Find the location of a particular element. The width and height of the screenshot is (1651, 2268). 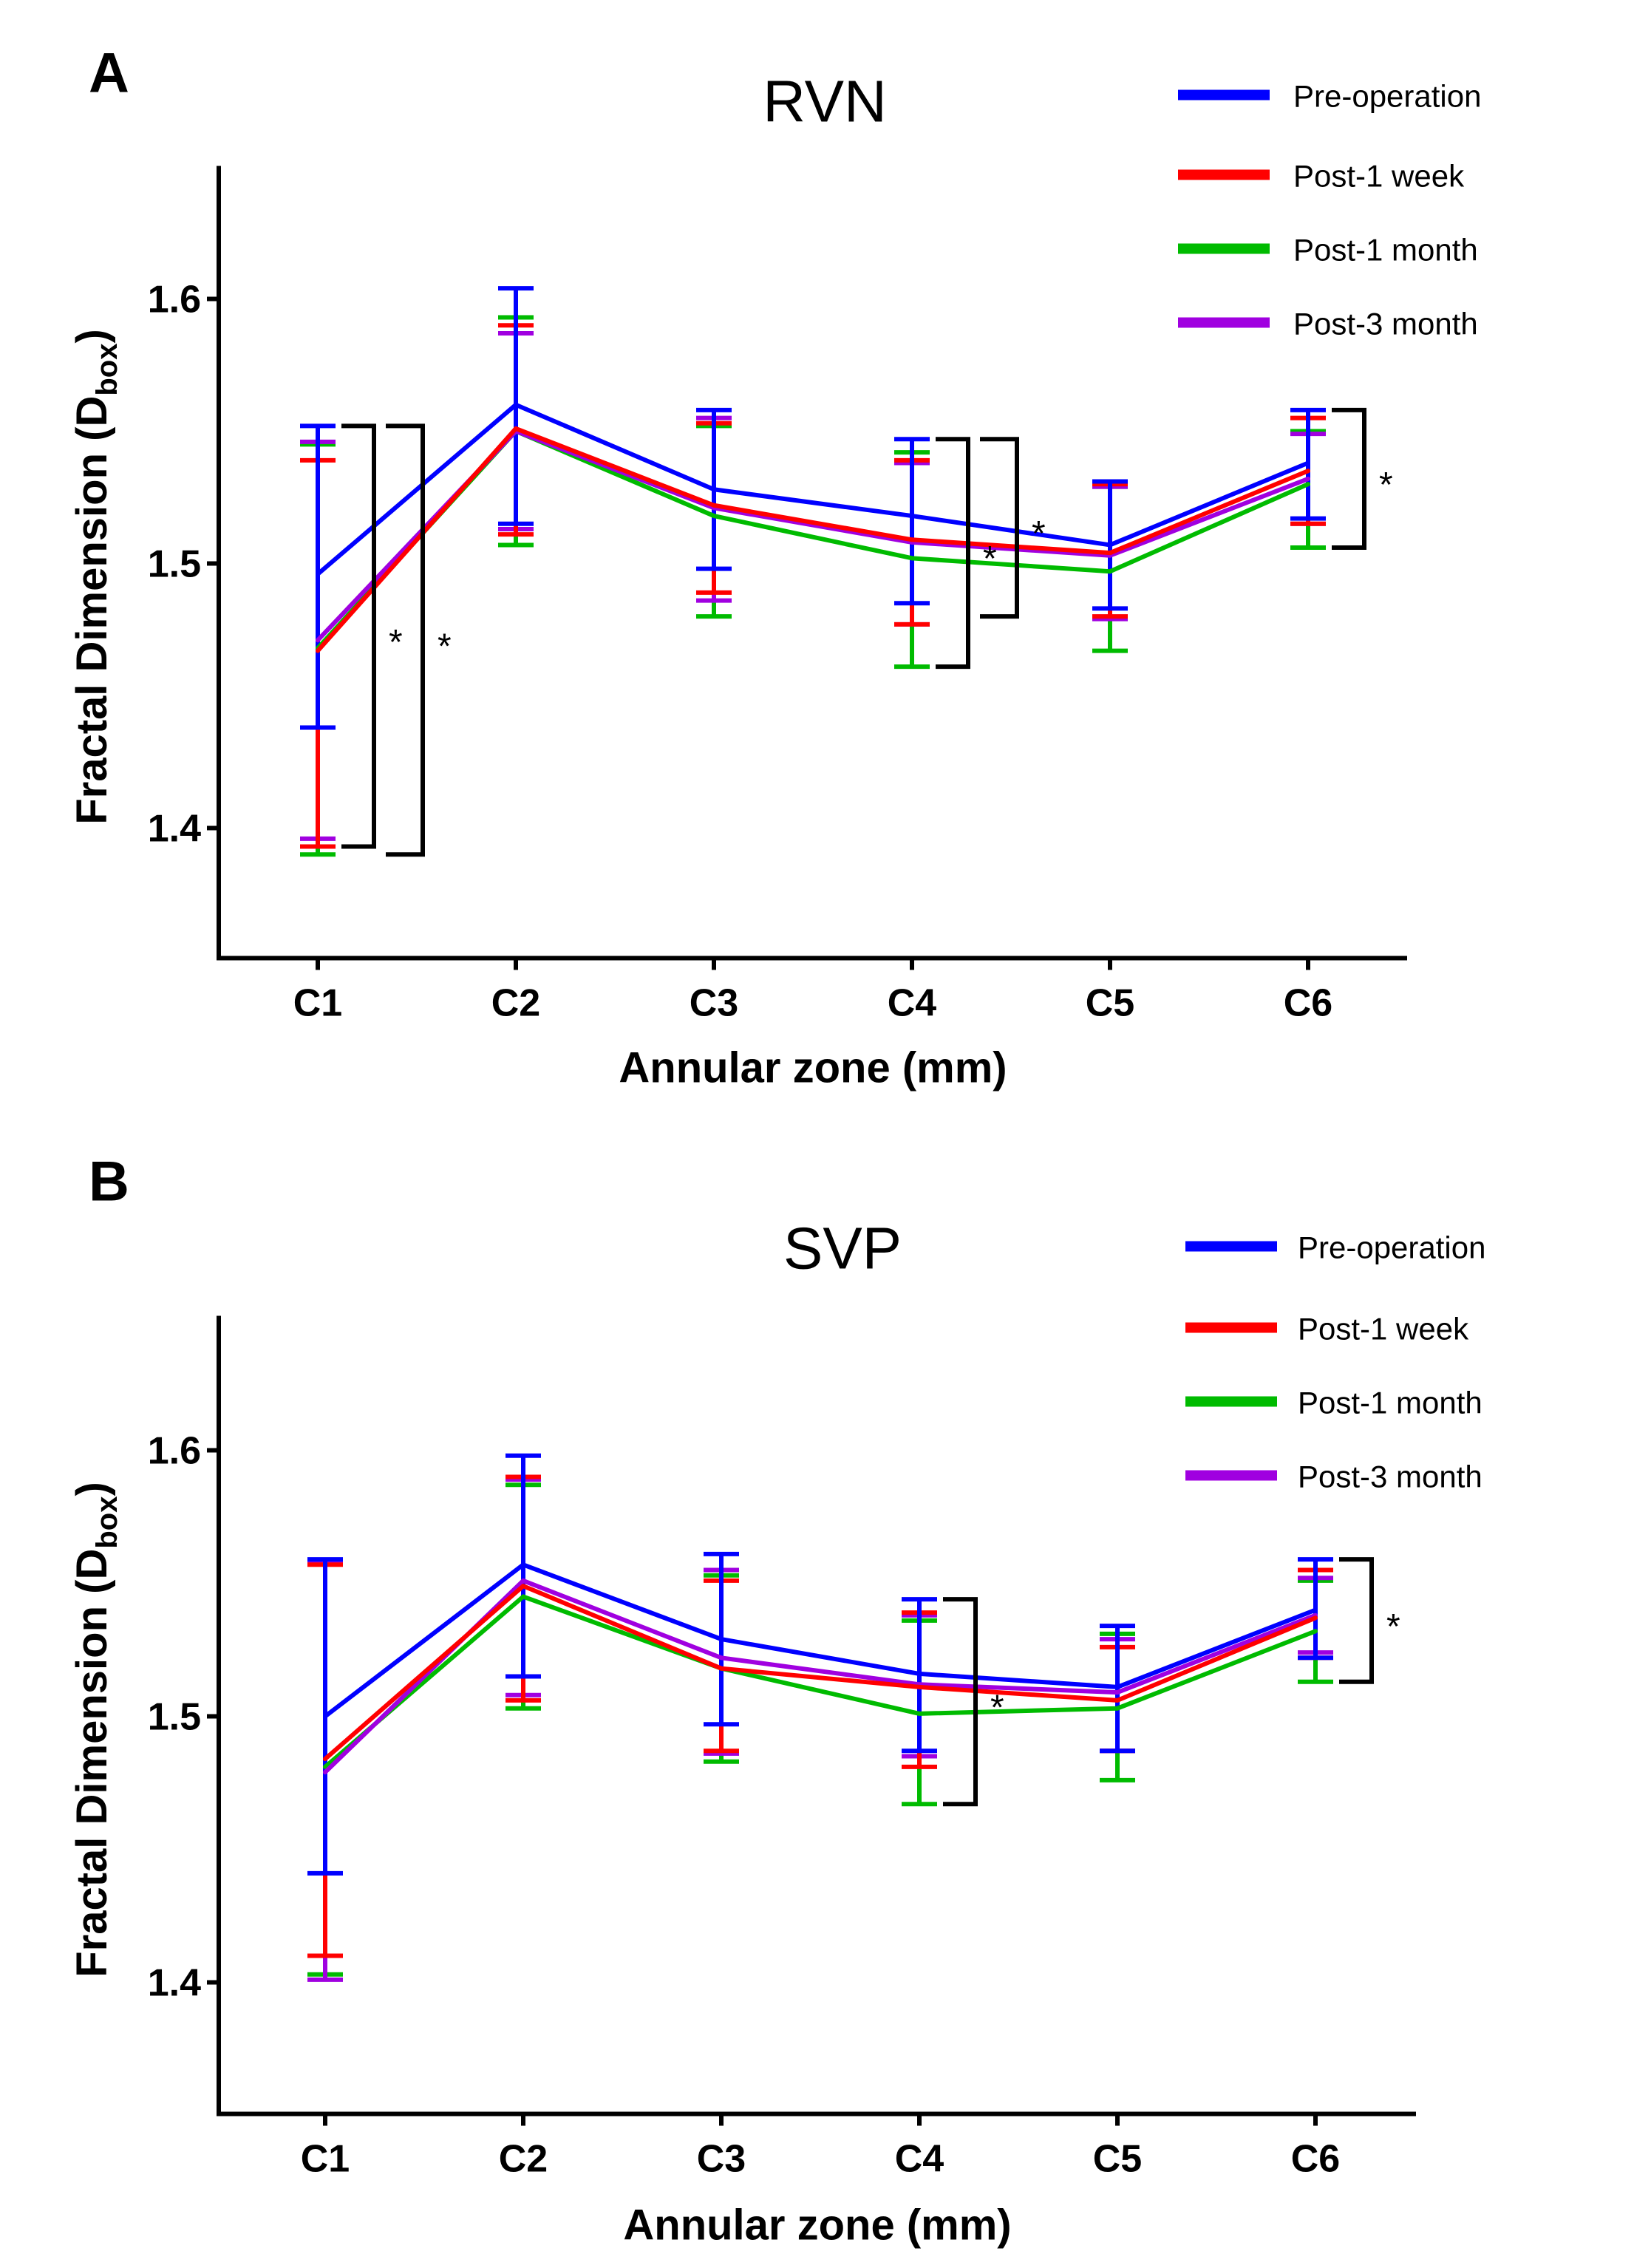

chart-title: RVN is located at coordinates (824, 101).